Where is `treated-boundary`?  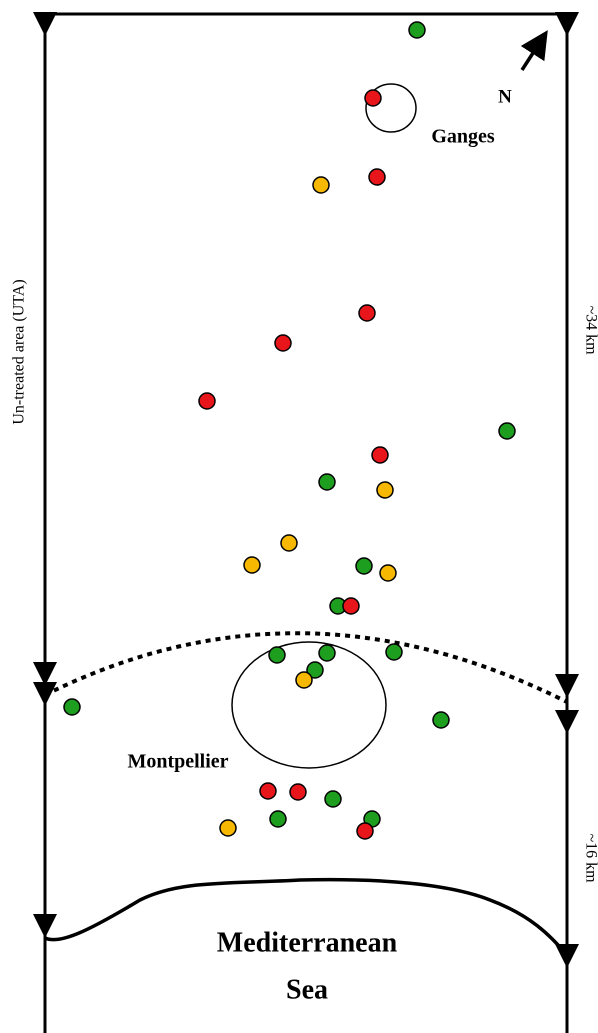 treated-boundary is located at coordinates (306, 667).